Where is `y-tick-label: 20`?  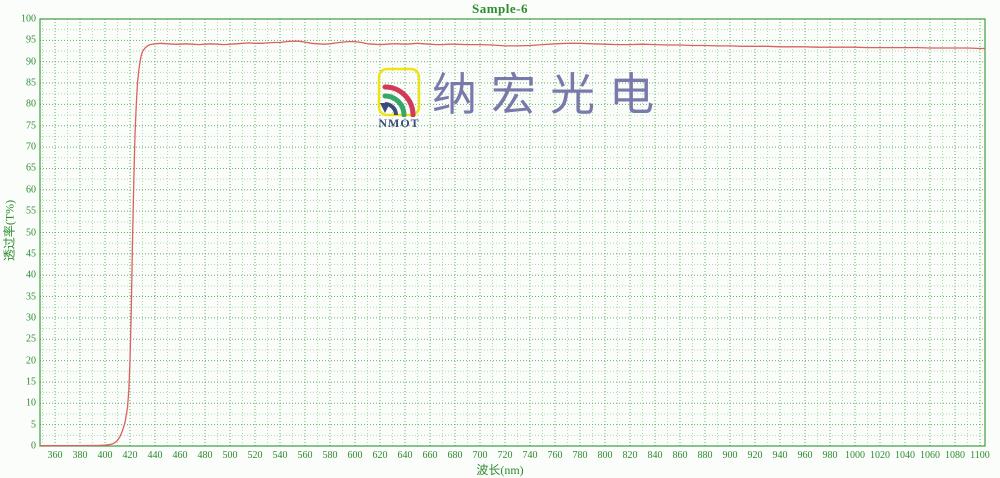 y-tick-label: 20 is located at coordinates (31, 361).